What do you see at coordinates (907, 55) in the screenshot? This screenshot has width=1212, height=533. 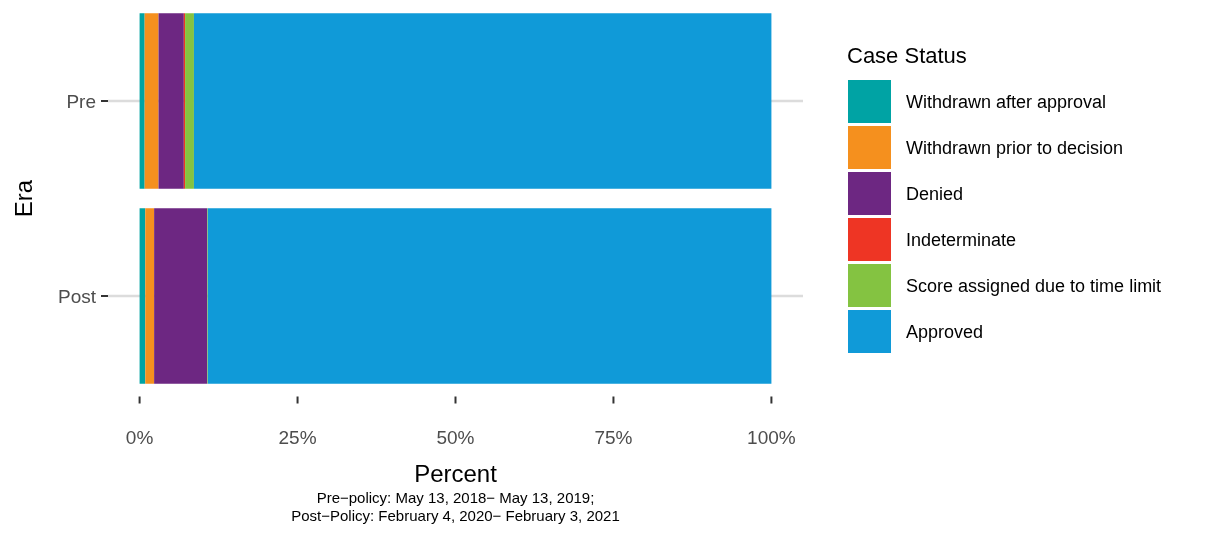 I see `legend-title: Case Status` at bounding box center [907, 55].